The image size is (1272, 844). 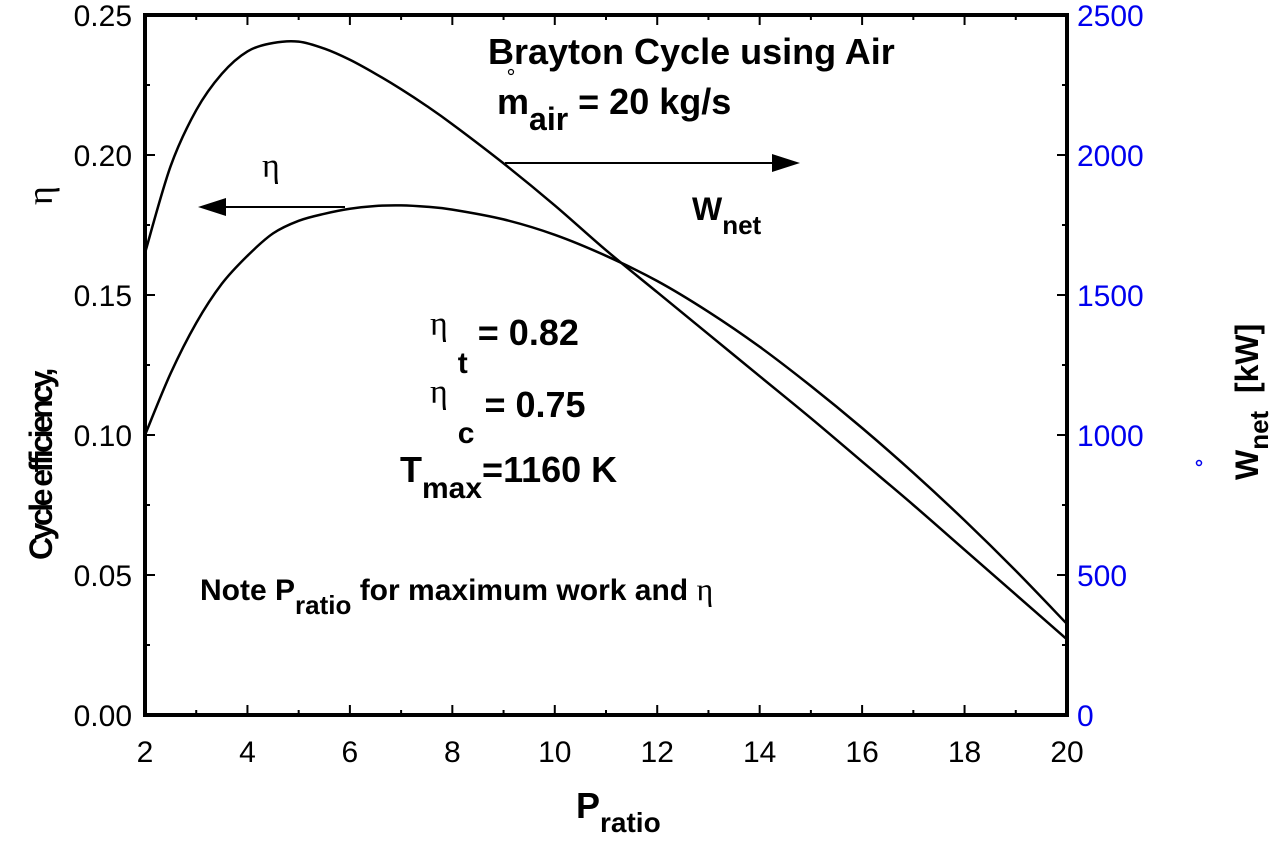 What do you see at coordinates (247, 752) in the screenshot?
I see `x-tick-label: 4` at bounding box center [247, 752].